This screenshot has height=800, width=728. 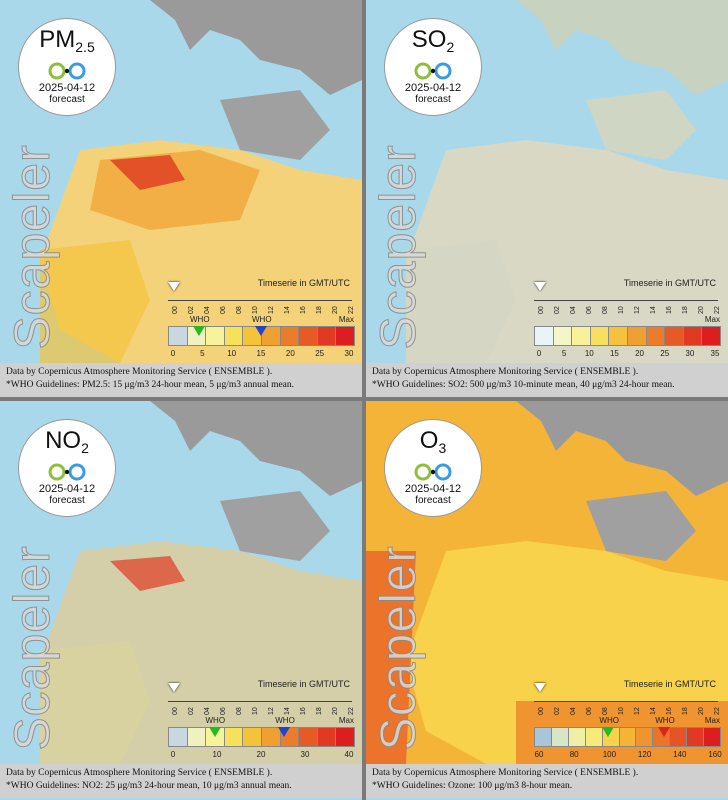 I want to click on scale-ticks: 0 10 20 30 40, so click(x=261, y=756).